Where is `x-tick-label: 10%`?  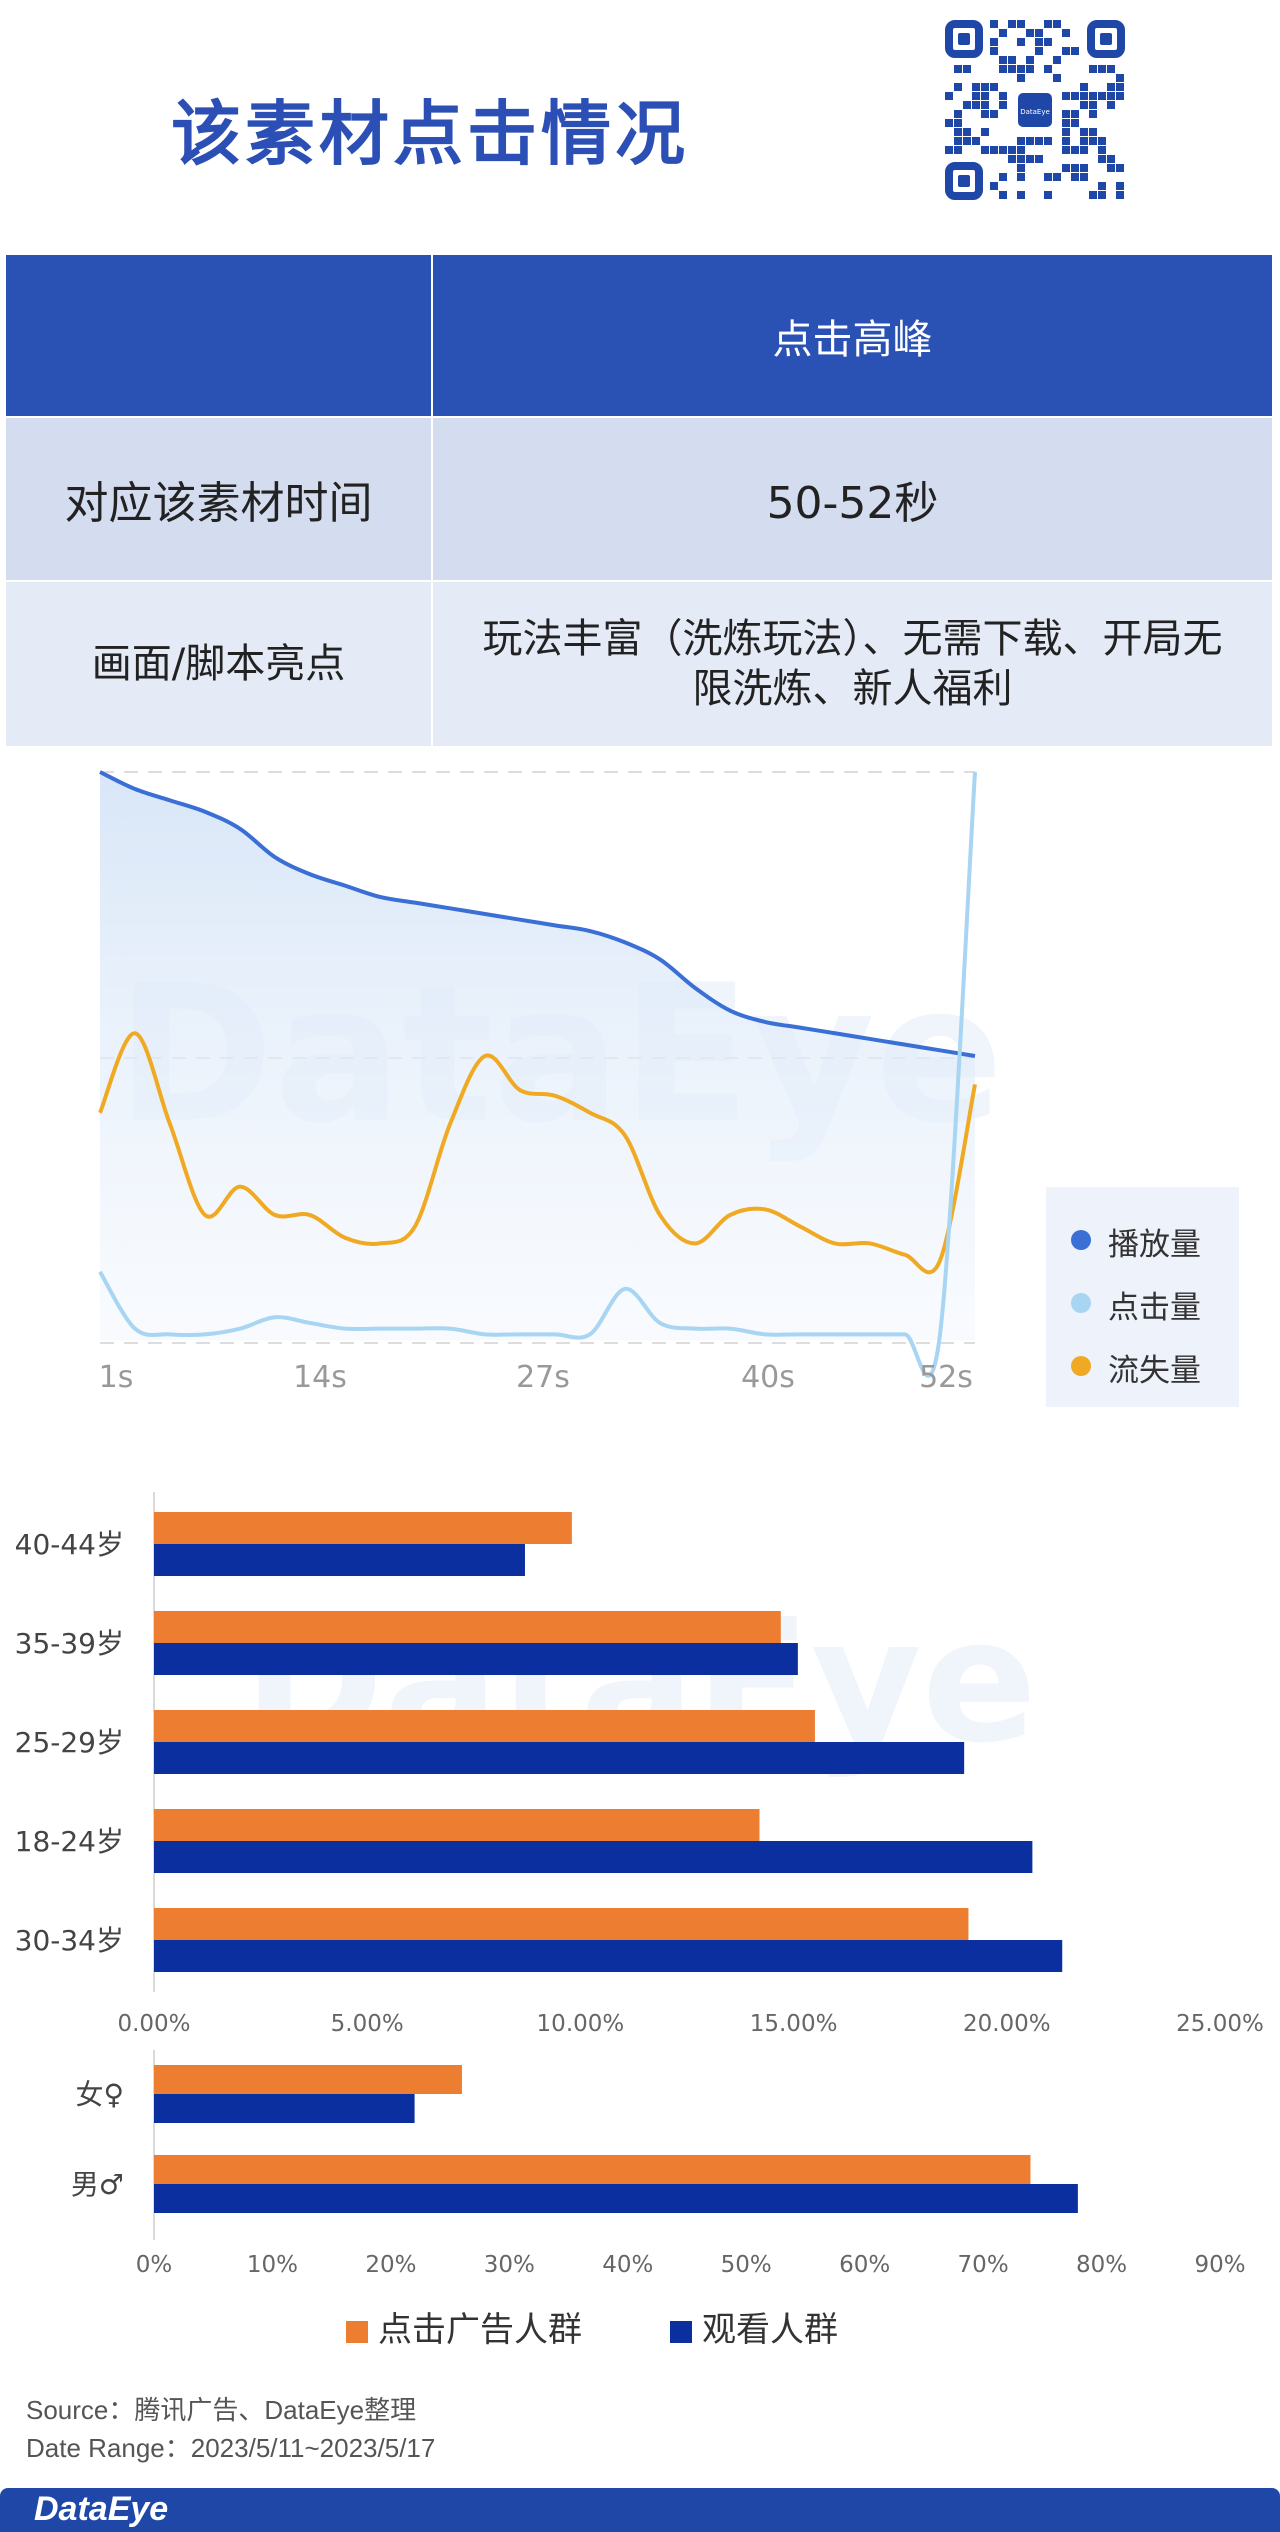 x-tick-label: 10% is located at coordinates (272, 2265).